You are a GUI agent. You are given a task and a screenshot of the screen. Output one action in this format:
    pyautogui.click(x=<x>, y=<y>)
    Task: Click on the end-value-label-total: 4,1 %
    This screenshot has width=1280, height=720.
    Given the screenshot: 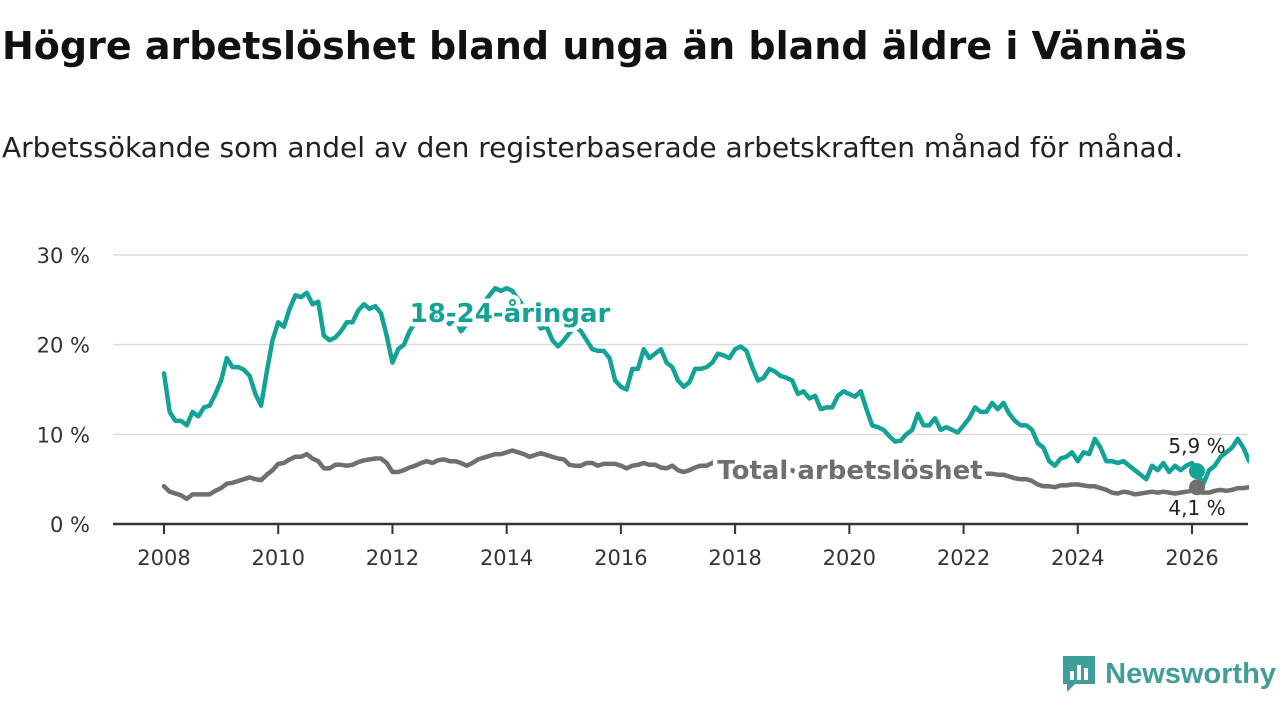 What is the action you would take?
    pyautogui.click(x=1196, y=508)
    